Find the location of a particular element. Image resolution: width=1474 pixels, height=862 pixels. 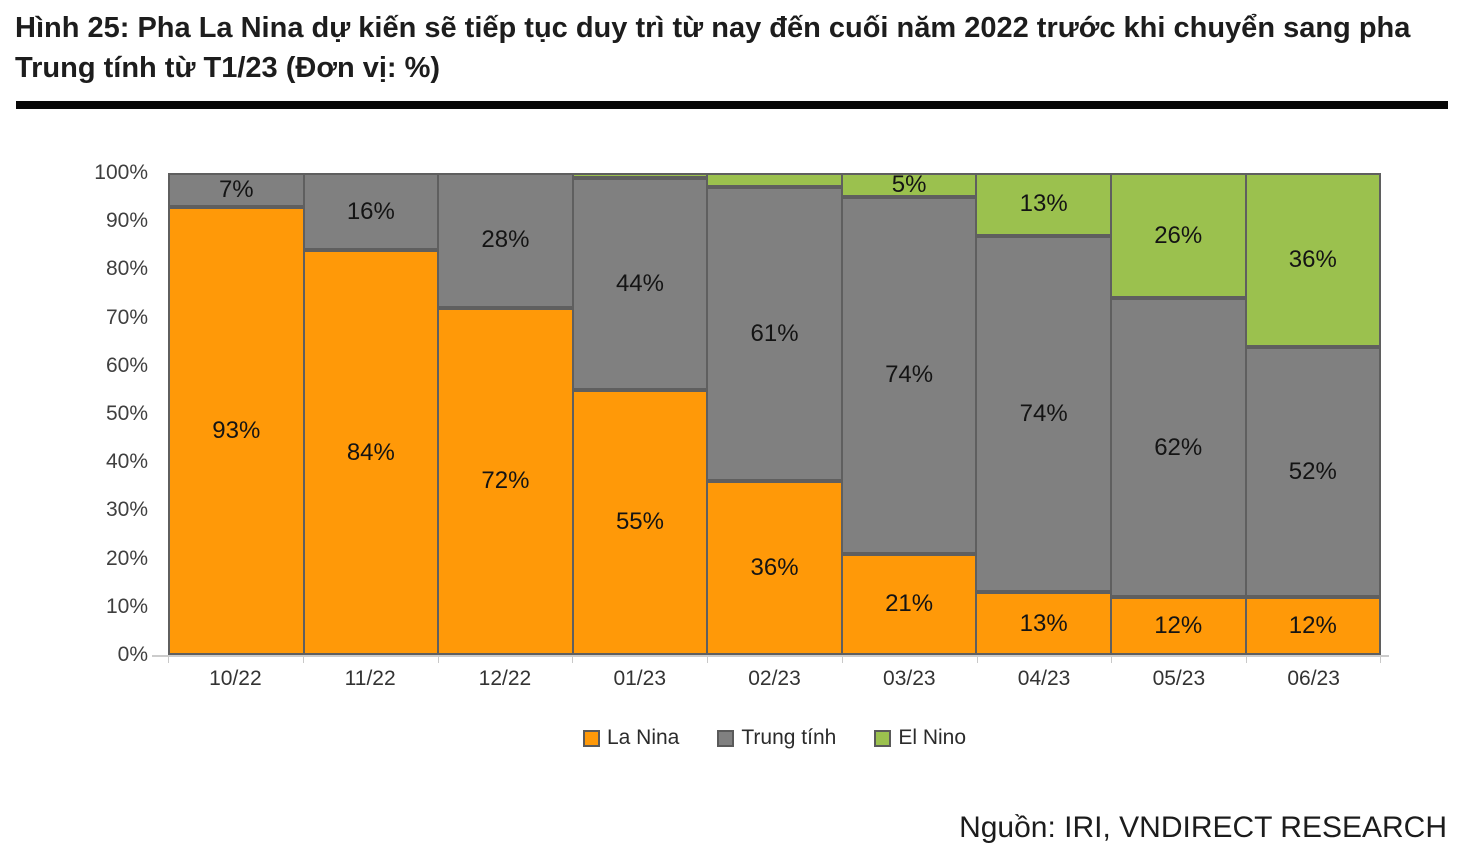

segment-el-nino: 26% is located at coordinates (1178, 236).